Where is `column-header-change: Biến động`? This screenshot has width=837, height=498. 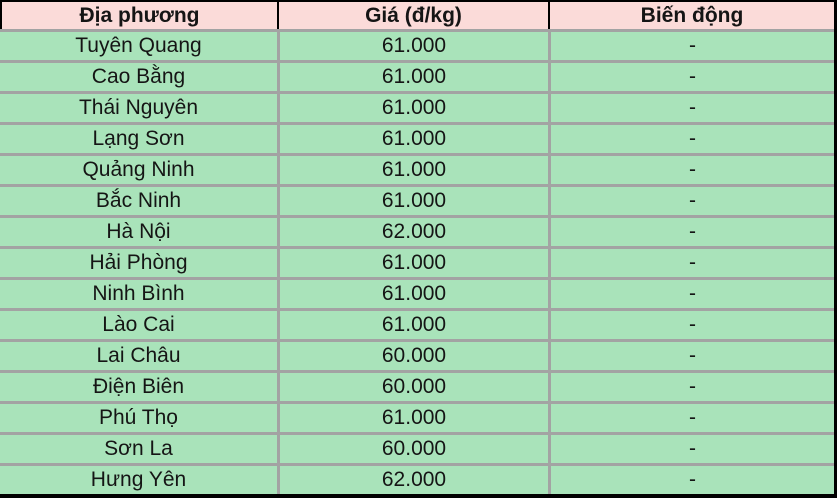 column-header-change: Biến động is located at coordinates (692, 15).